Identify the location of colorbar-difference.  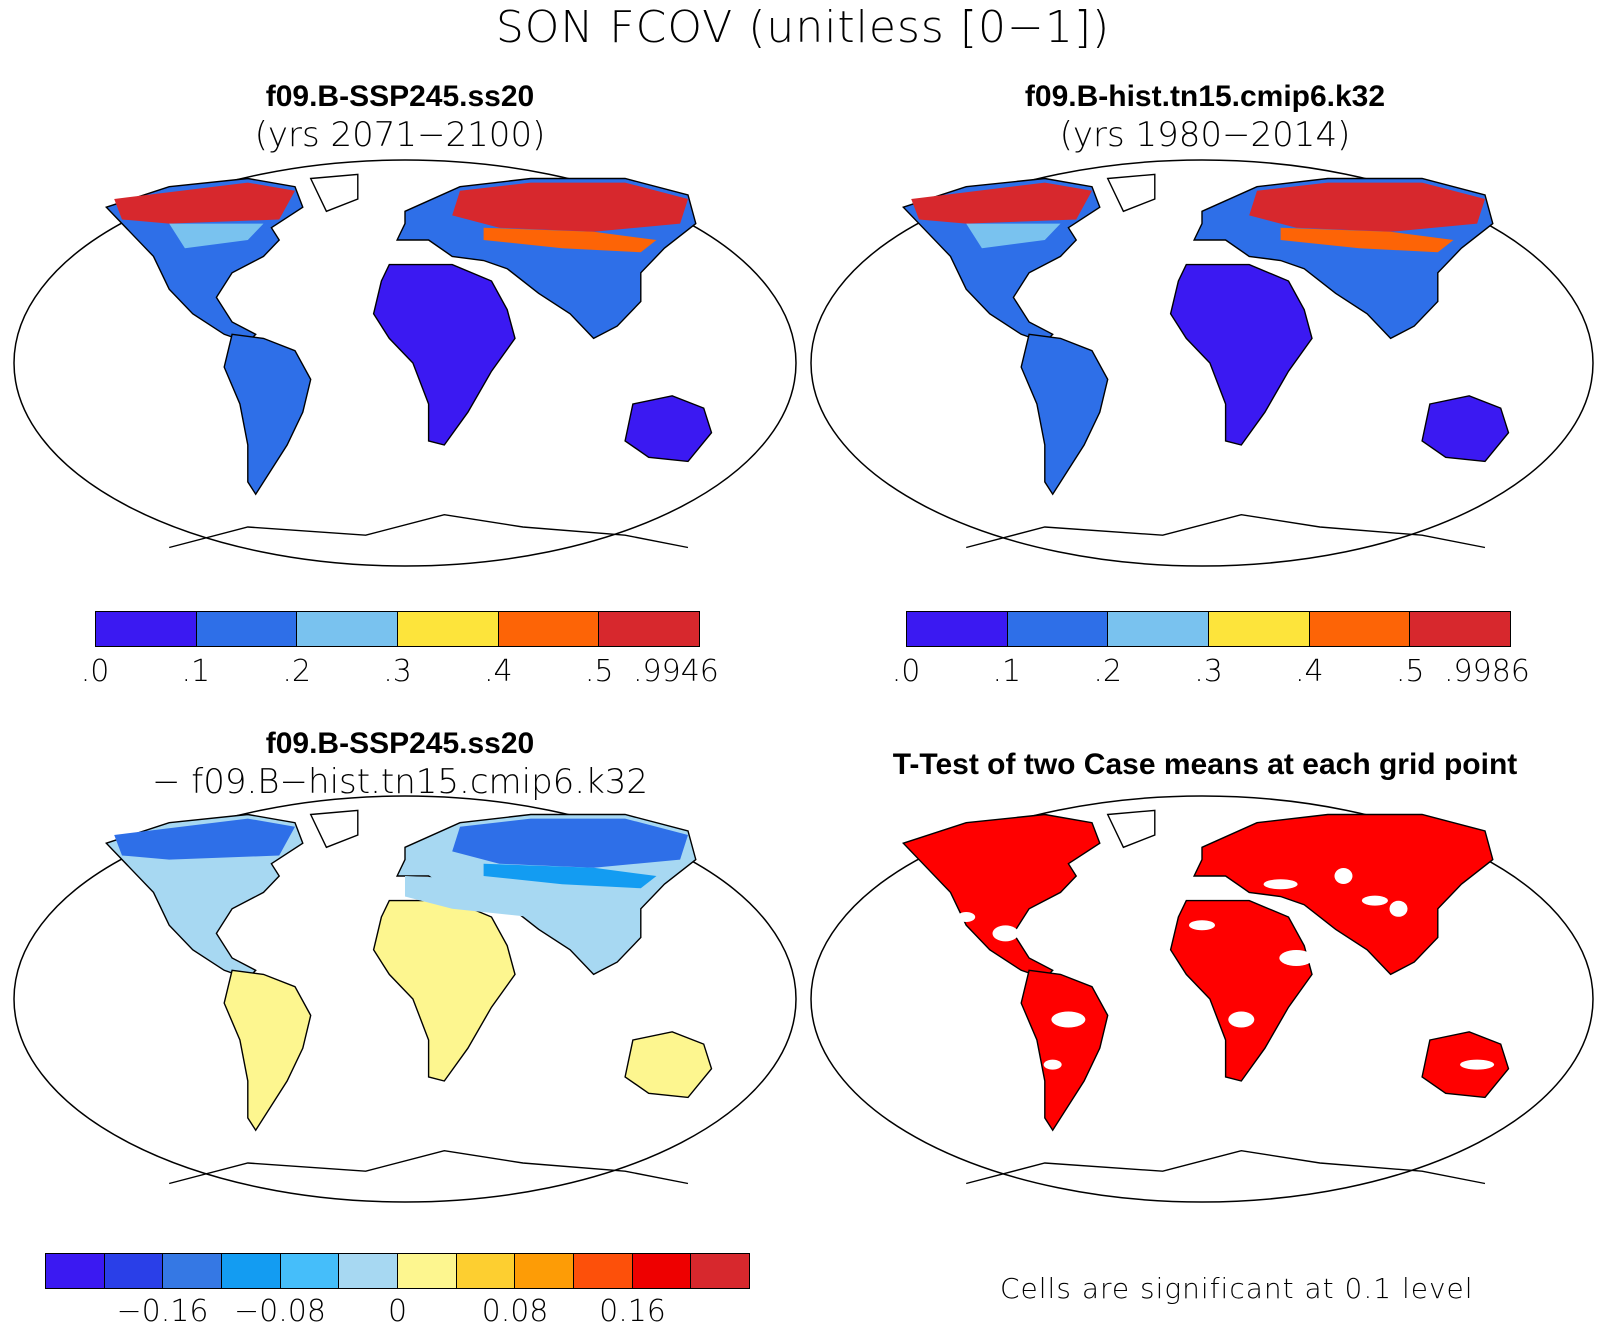
(397, 1271).